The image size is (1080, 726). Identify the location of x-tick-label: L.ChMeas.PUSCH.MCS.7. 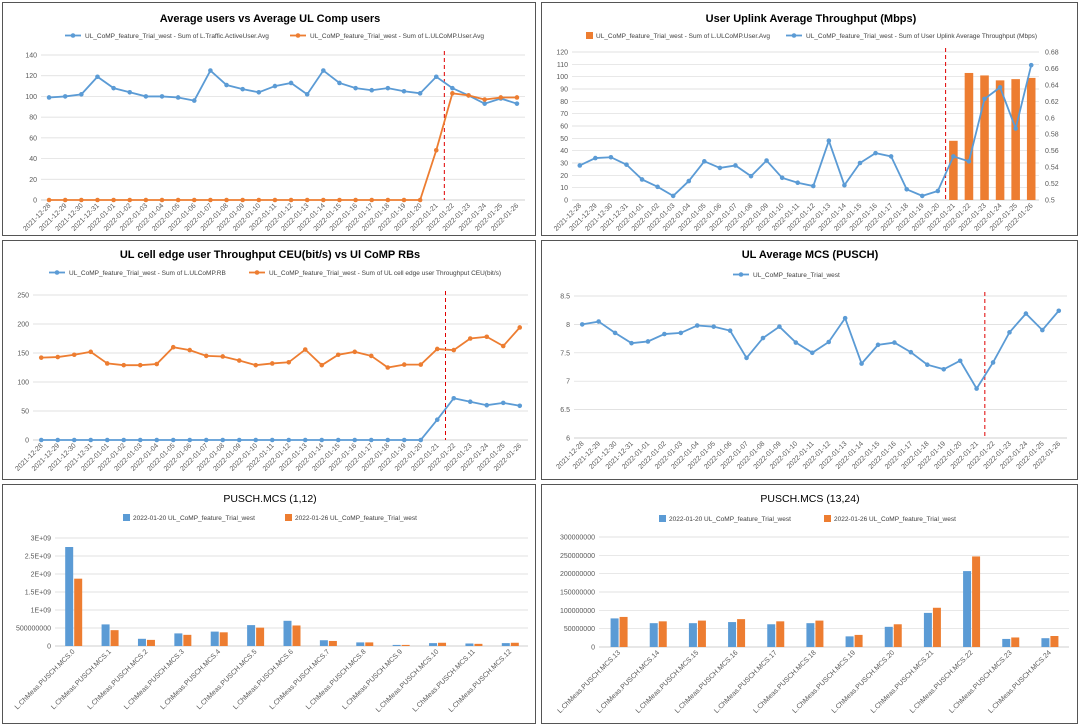
(300, 679).